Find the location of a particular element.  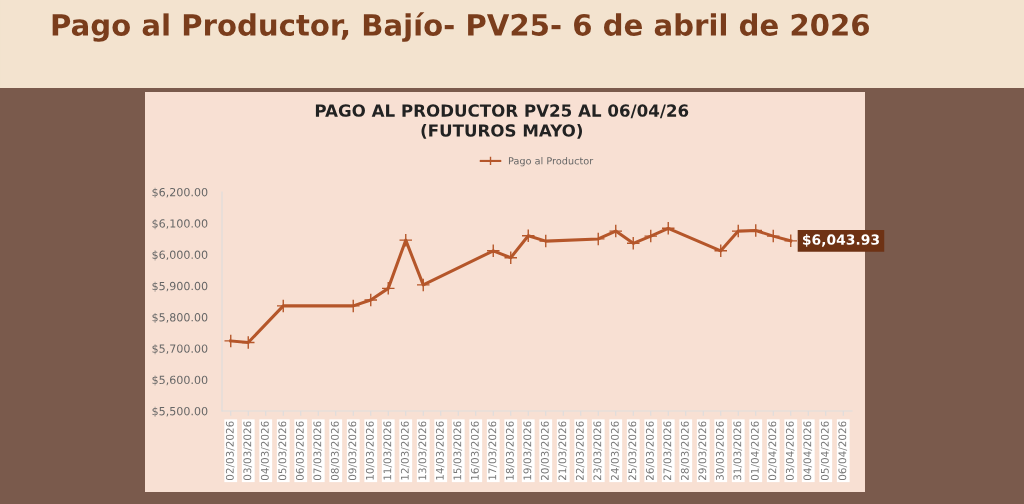

x-tick-label: 06/03/2026 is located at coordinates (300, 451).